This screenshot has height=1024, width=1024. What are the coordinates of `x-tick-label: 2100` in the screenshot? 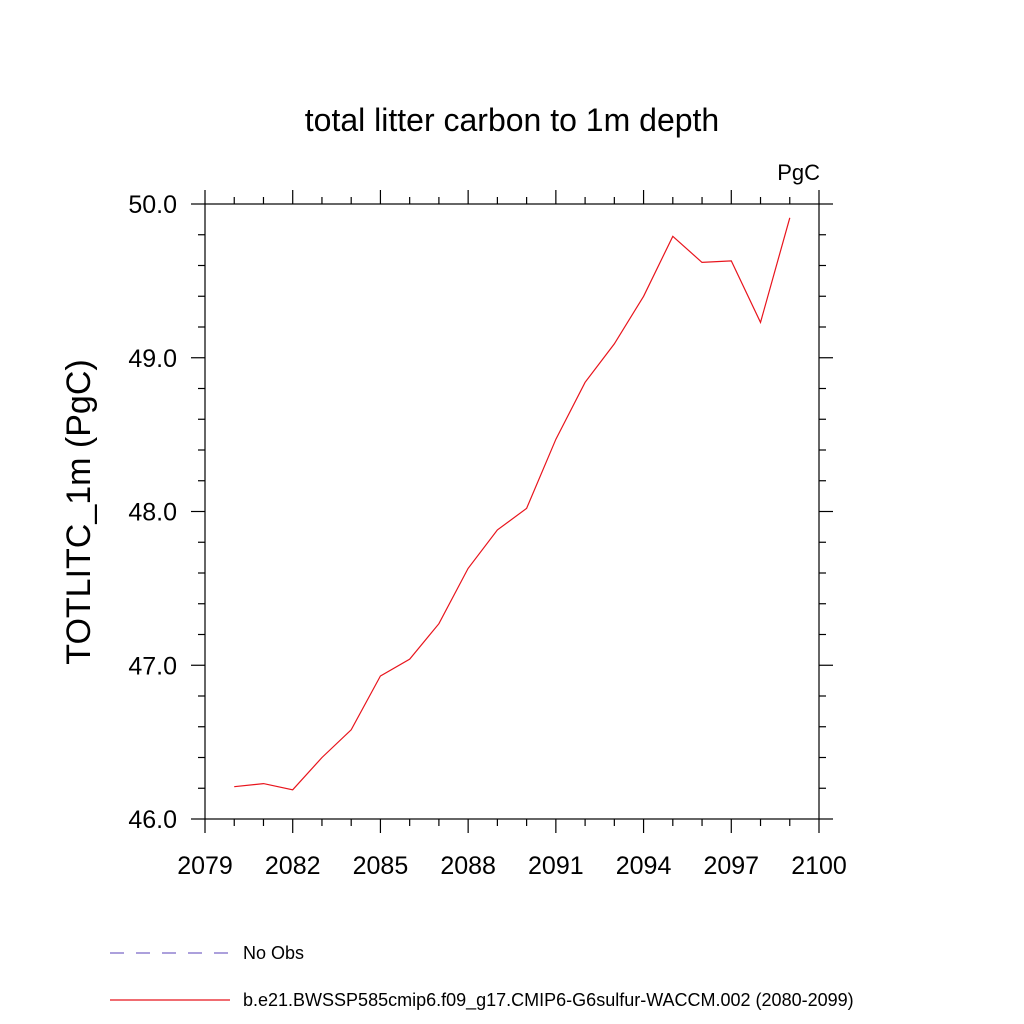 It's located at (819, 866).